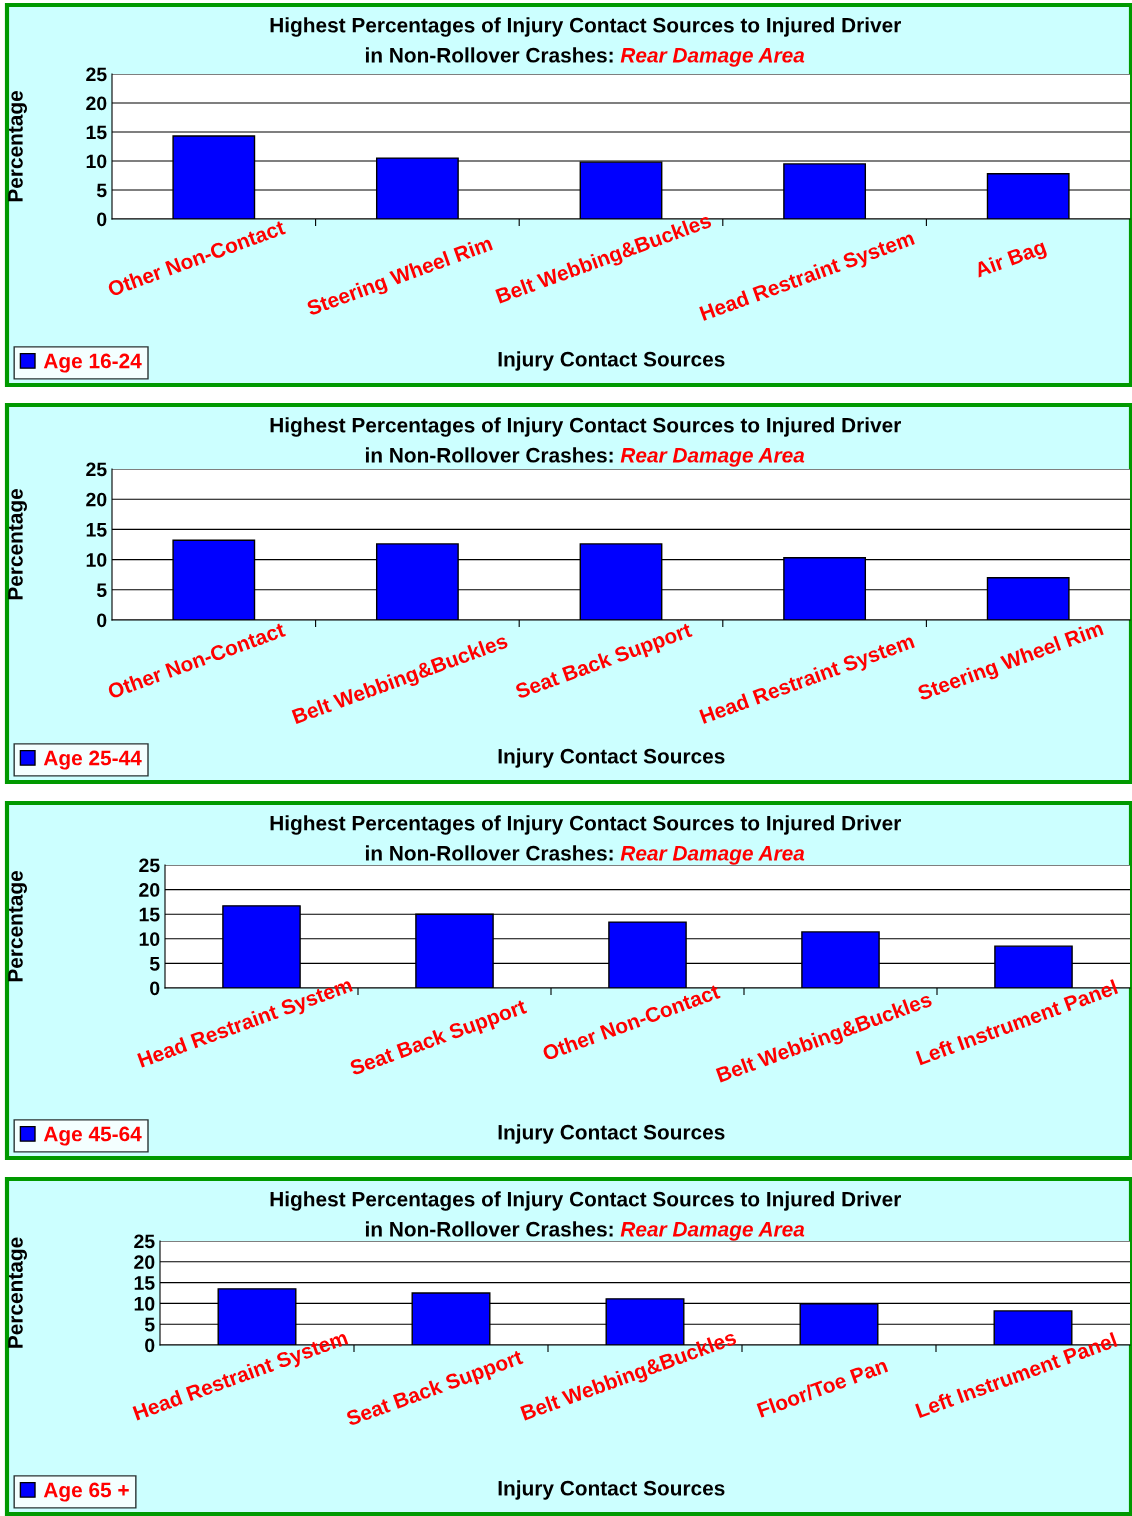 The image size is (1132, 1516). I want to click on legend-label: Age 25-44, so click(92, 760).